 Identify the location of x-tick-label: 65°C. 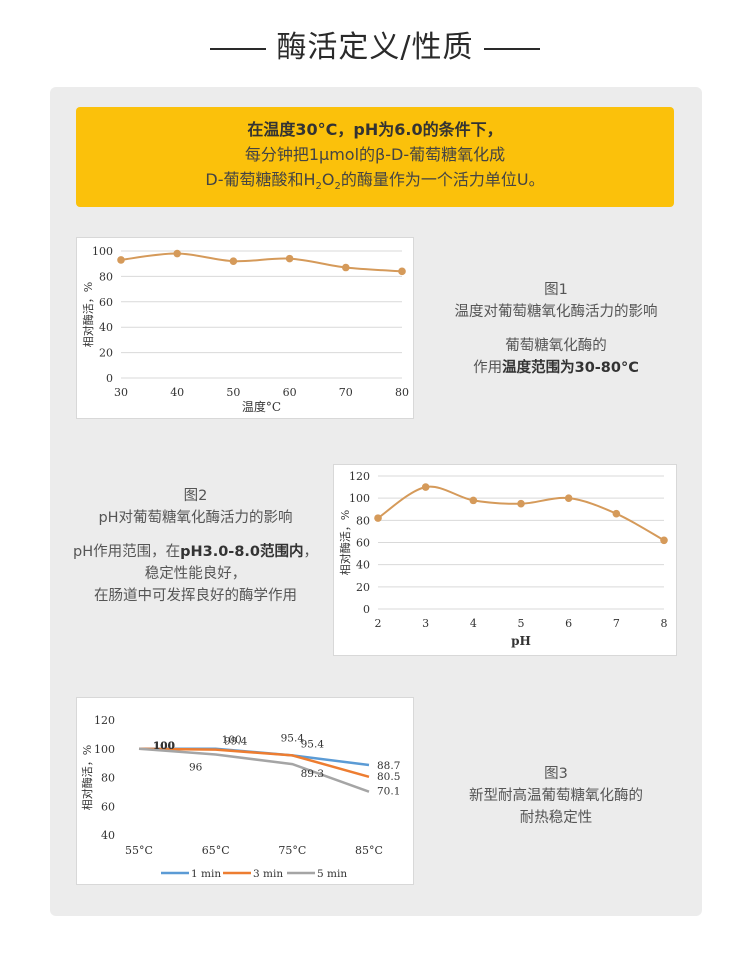
(216, 850).